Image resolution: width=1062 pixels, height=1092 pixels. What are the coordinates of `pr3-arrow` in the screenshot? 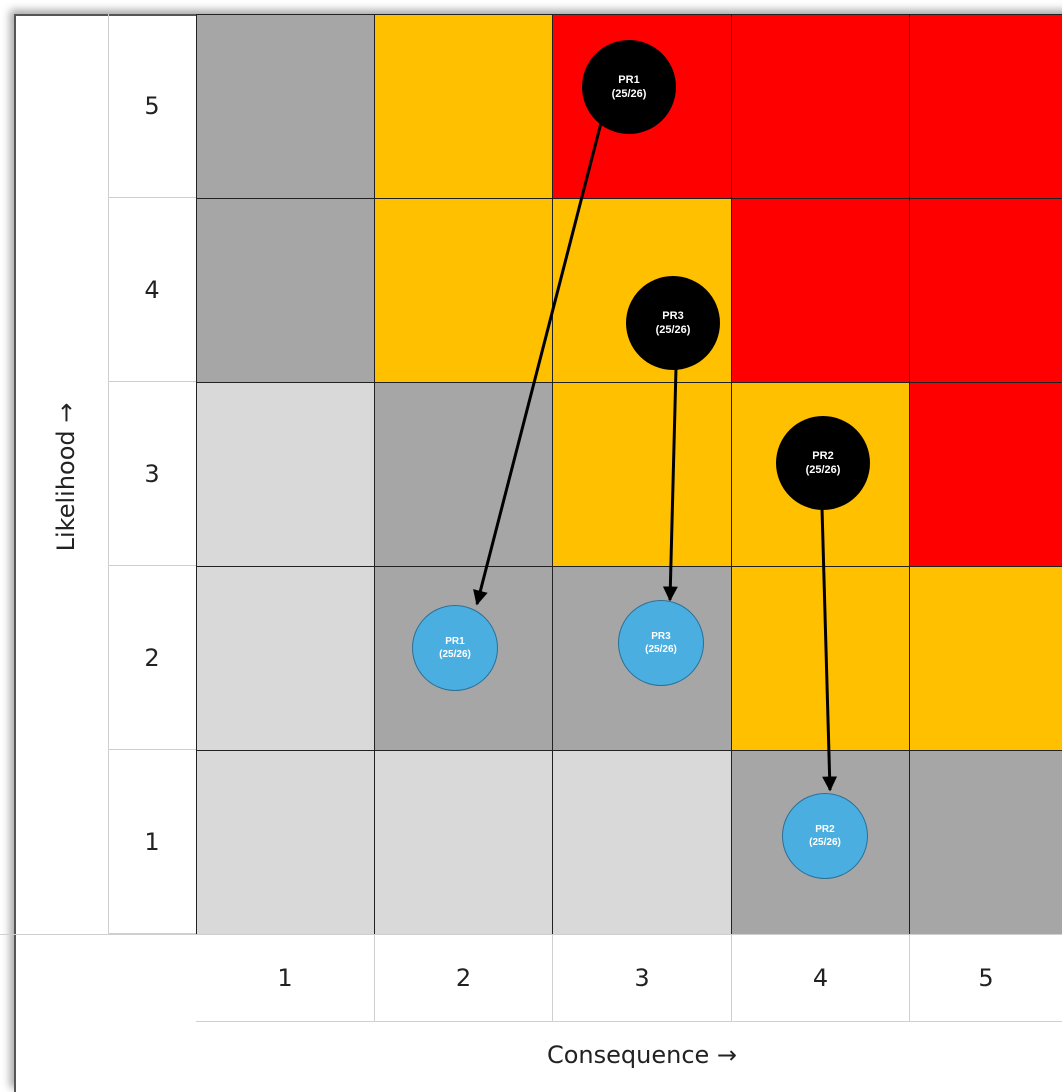 It's located at (670, 484).